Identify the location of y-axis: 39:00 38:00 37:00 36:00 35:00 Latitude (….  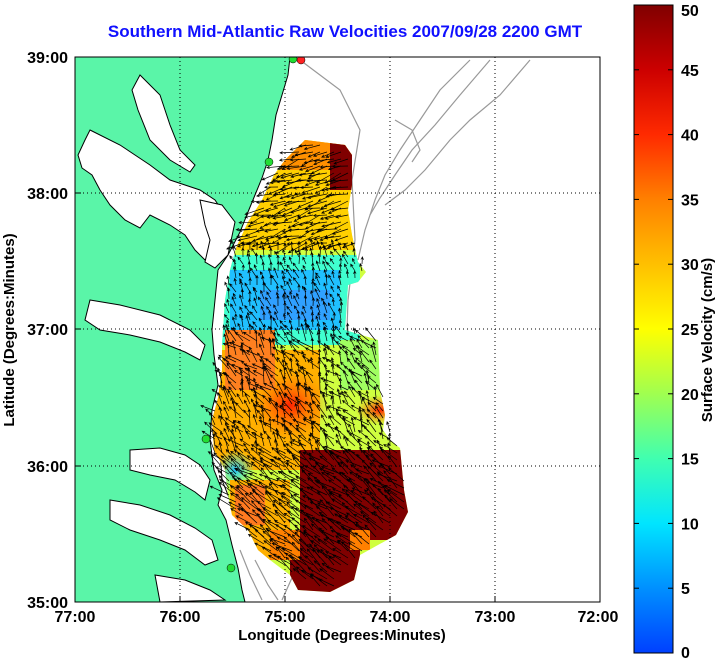
(41, 331).